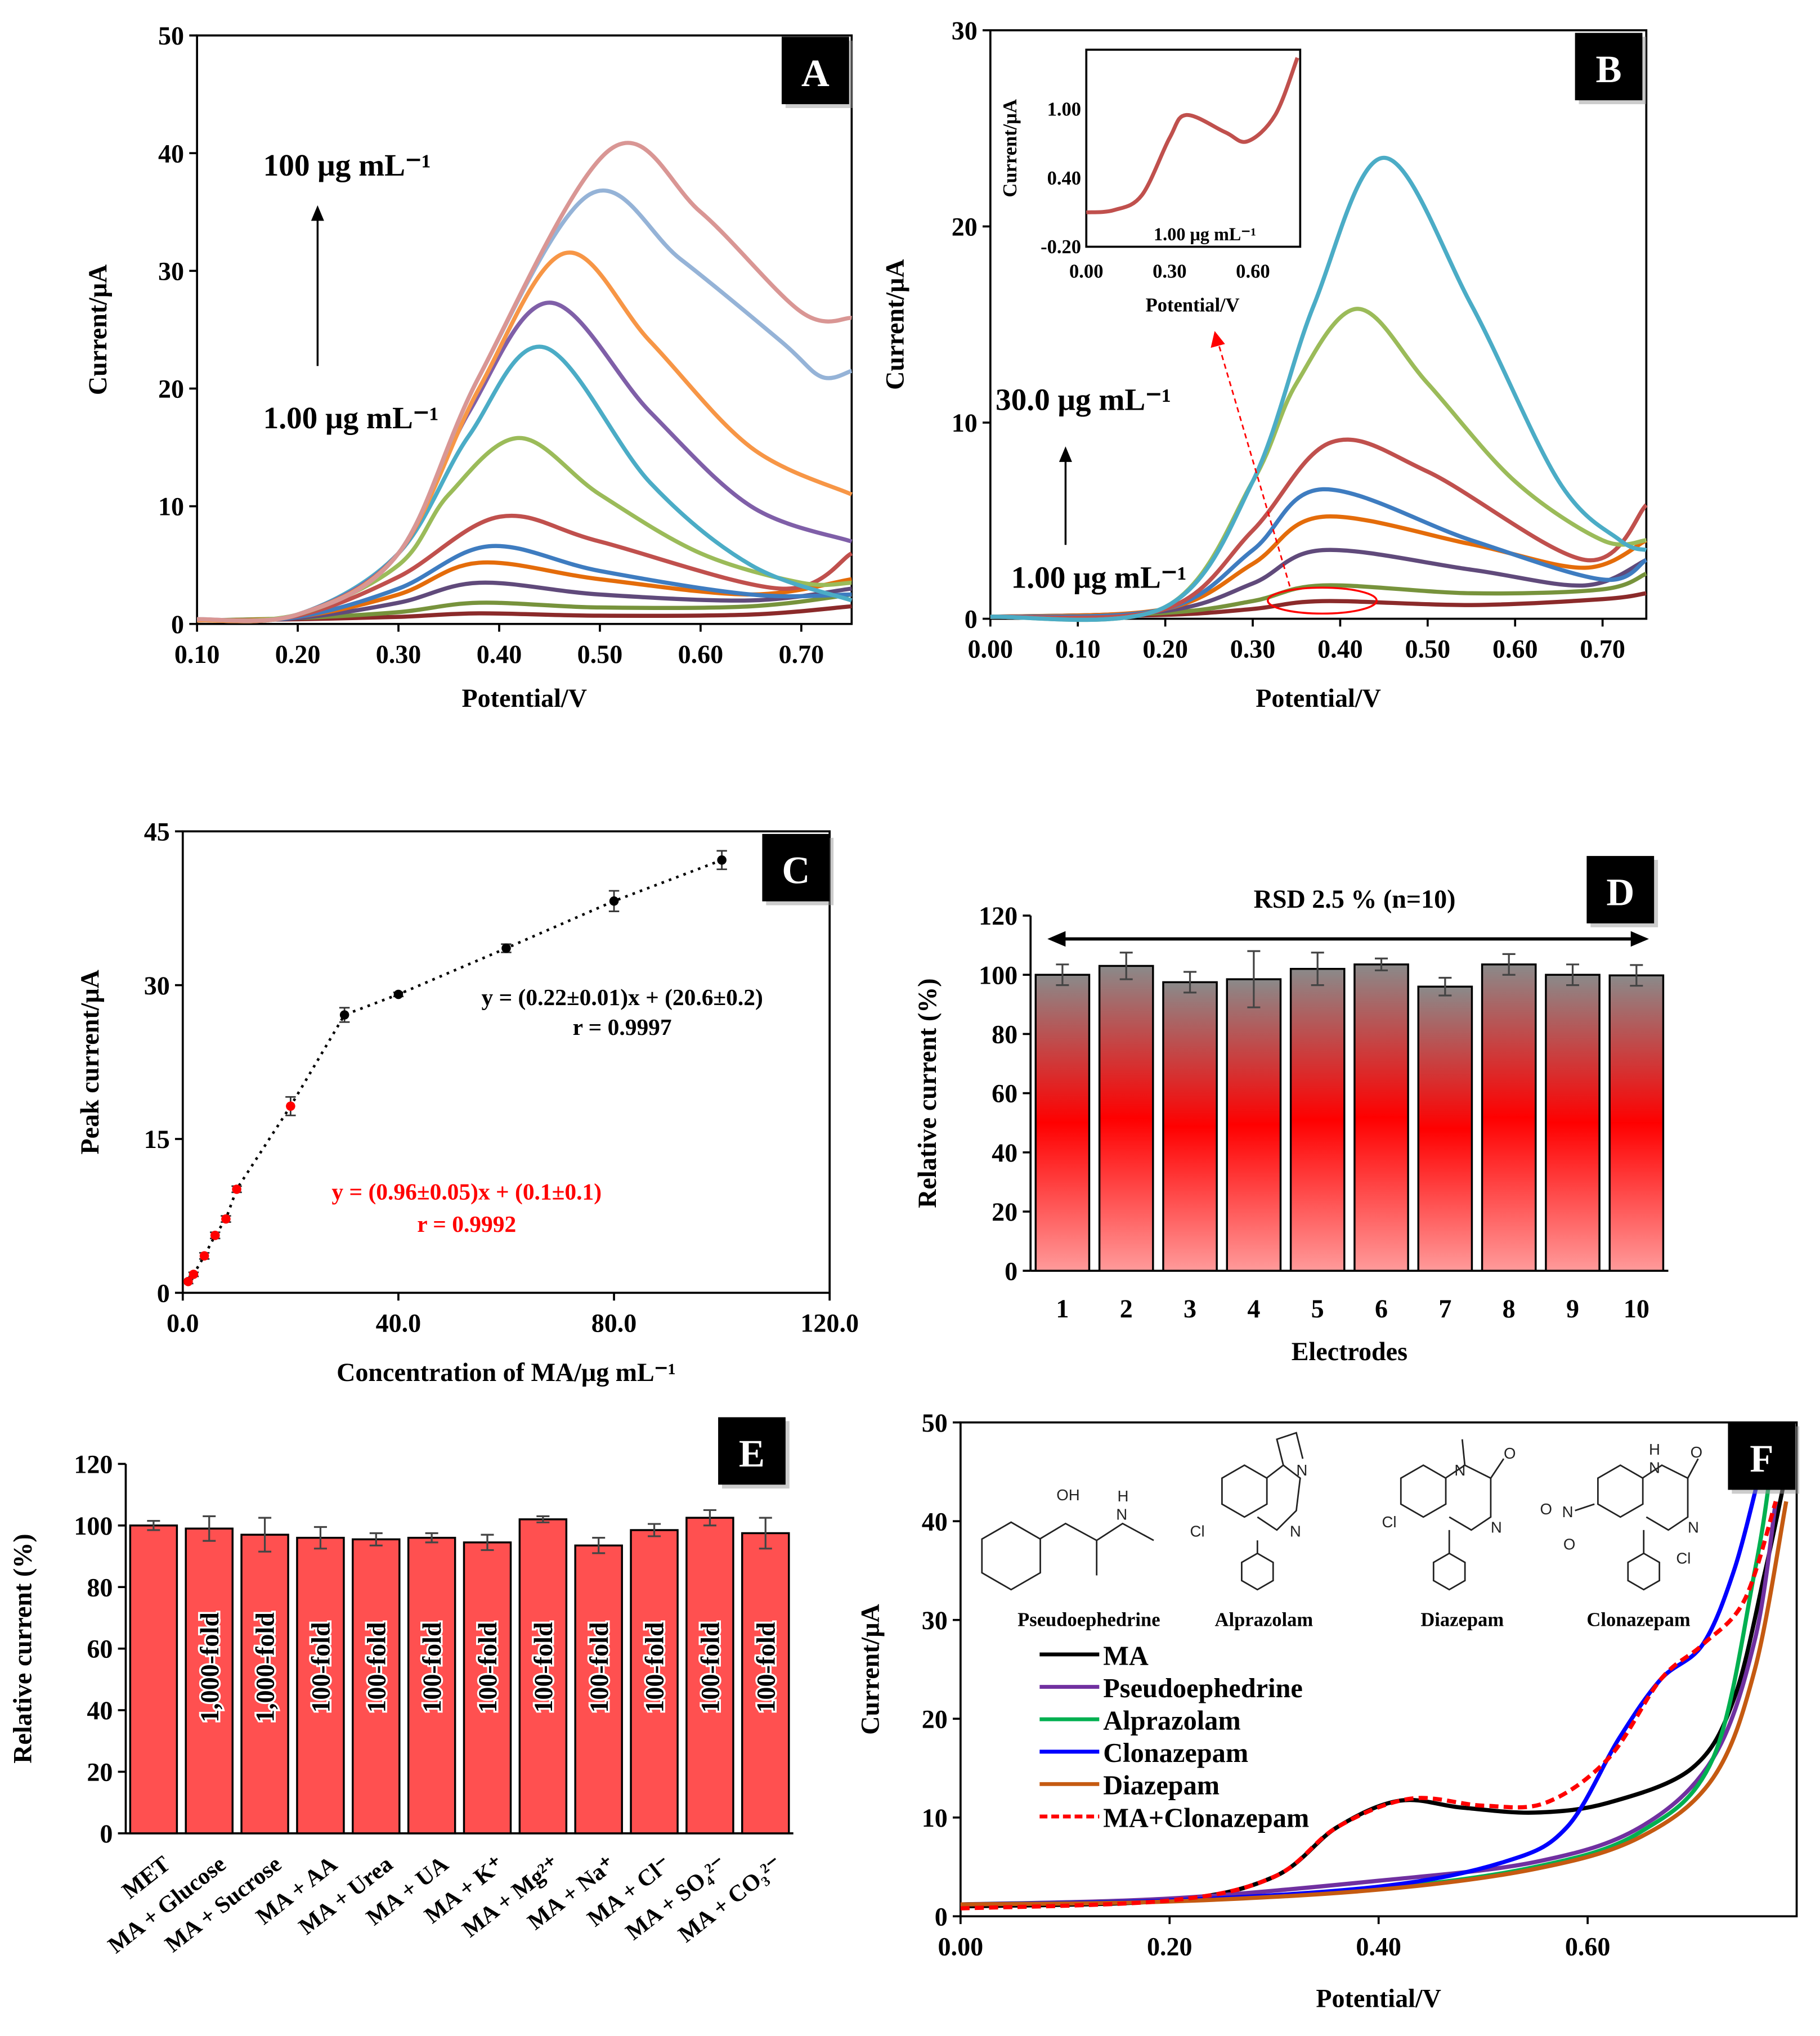 The image size is (1820, 2036). What do you see at coordinates (1126, 1656) in the screenshot?
I see `legend-label: MA` at bounding box center [1126, 1656].